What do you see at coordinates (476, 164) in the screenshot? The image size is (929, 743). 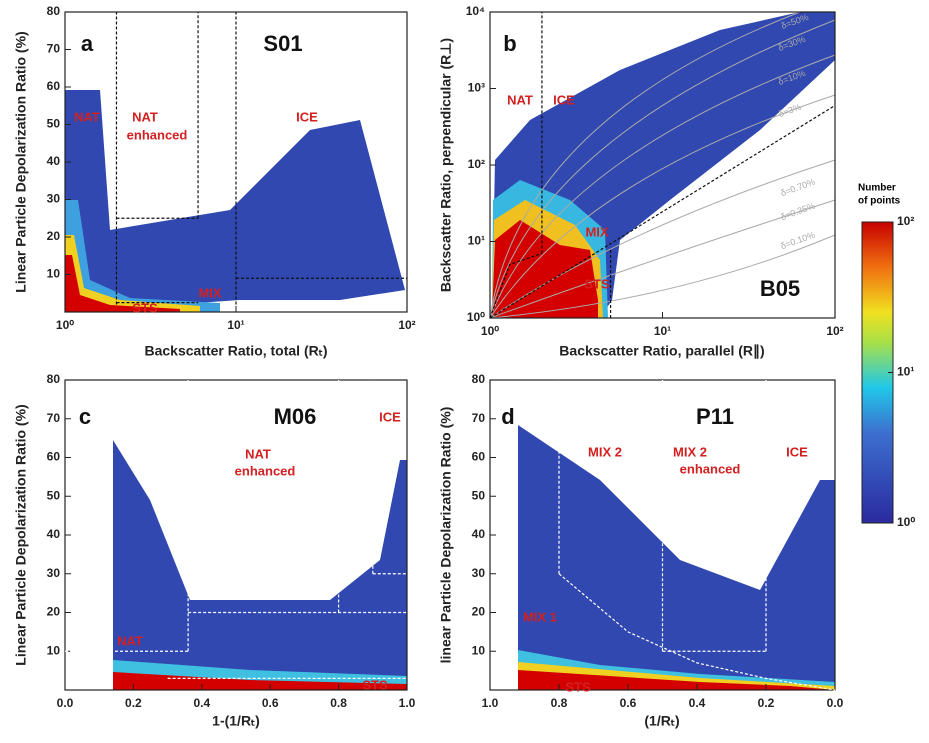 I see `y-tick-label: 10²` at bounding box center [476, 164].